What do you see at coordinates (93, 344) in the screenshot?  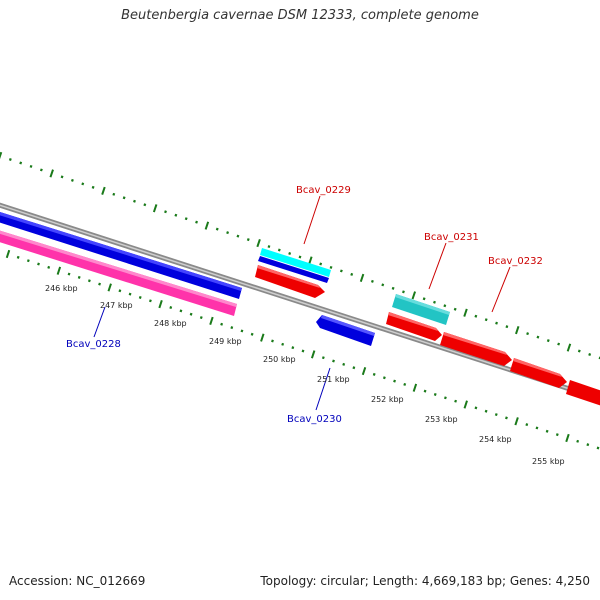 I see `gene-label-bcav-0228: Bcav_0228` at bounding box center [93, 344].